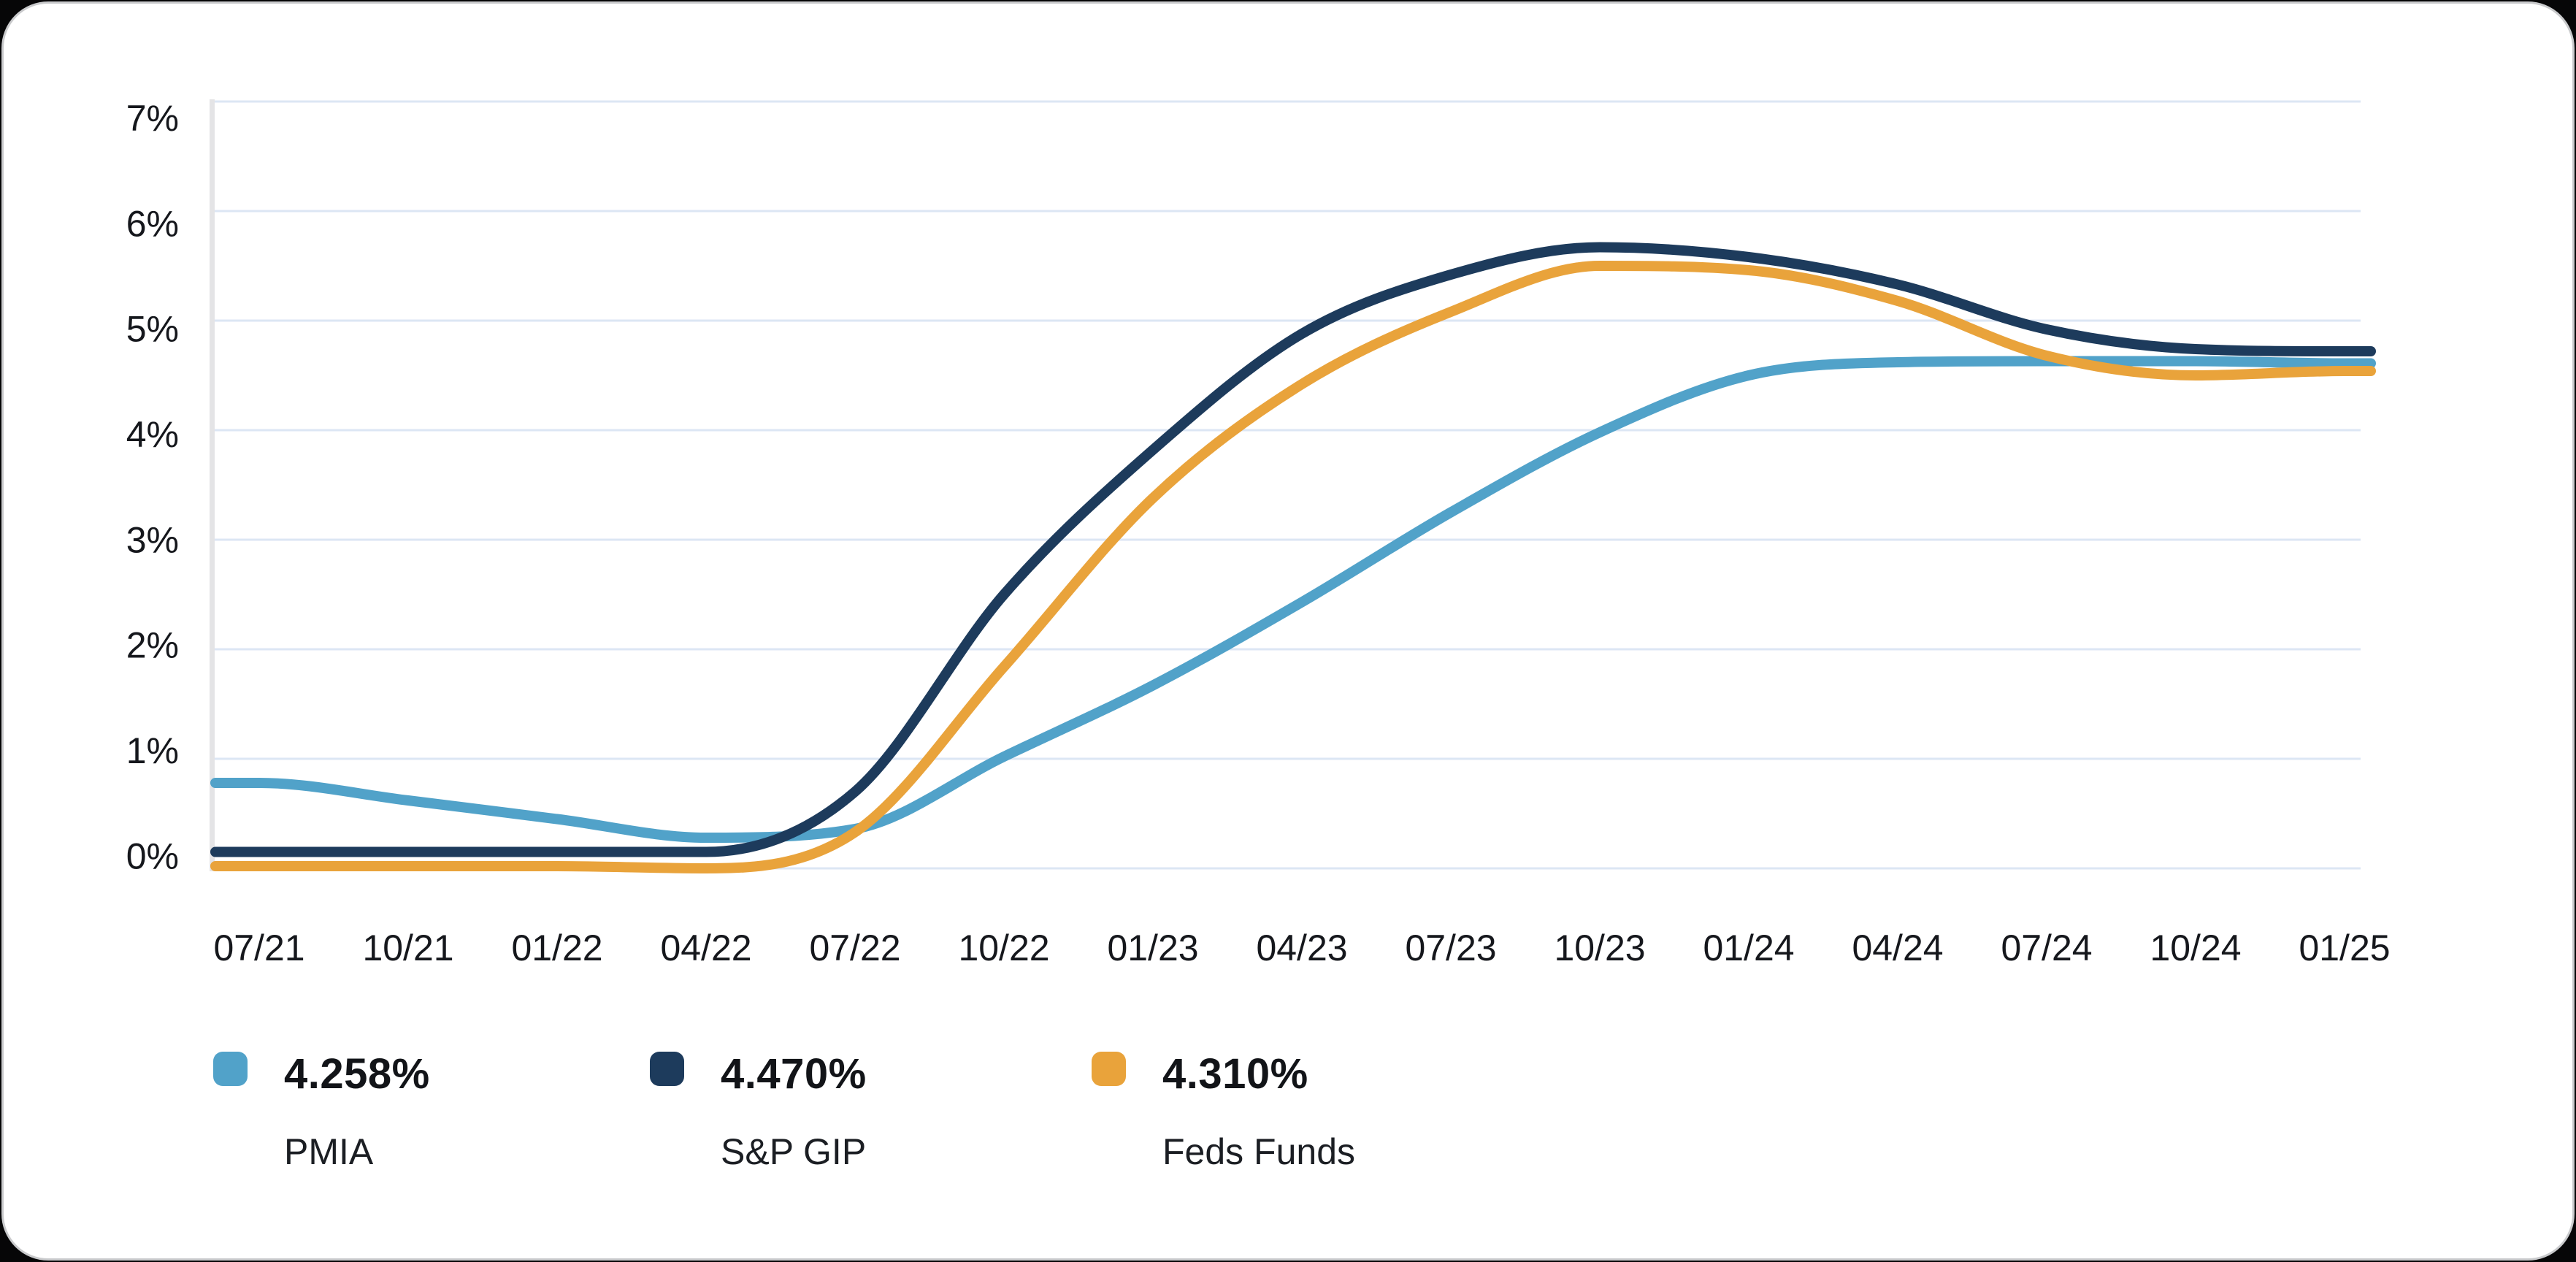 The height and width of the screenshot is (1262, 2576). What do you see at coordinates (230, 1069) in the screenshot?
I see `legend-swatch-pmia-icon` at bounding box center [230, 1069].